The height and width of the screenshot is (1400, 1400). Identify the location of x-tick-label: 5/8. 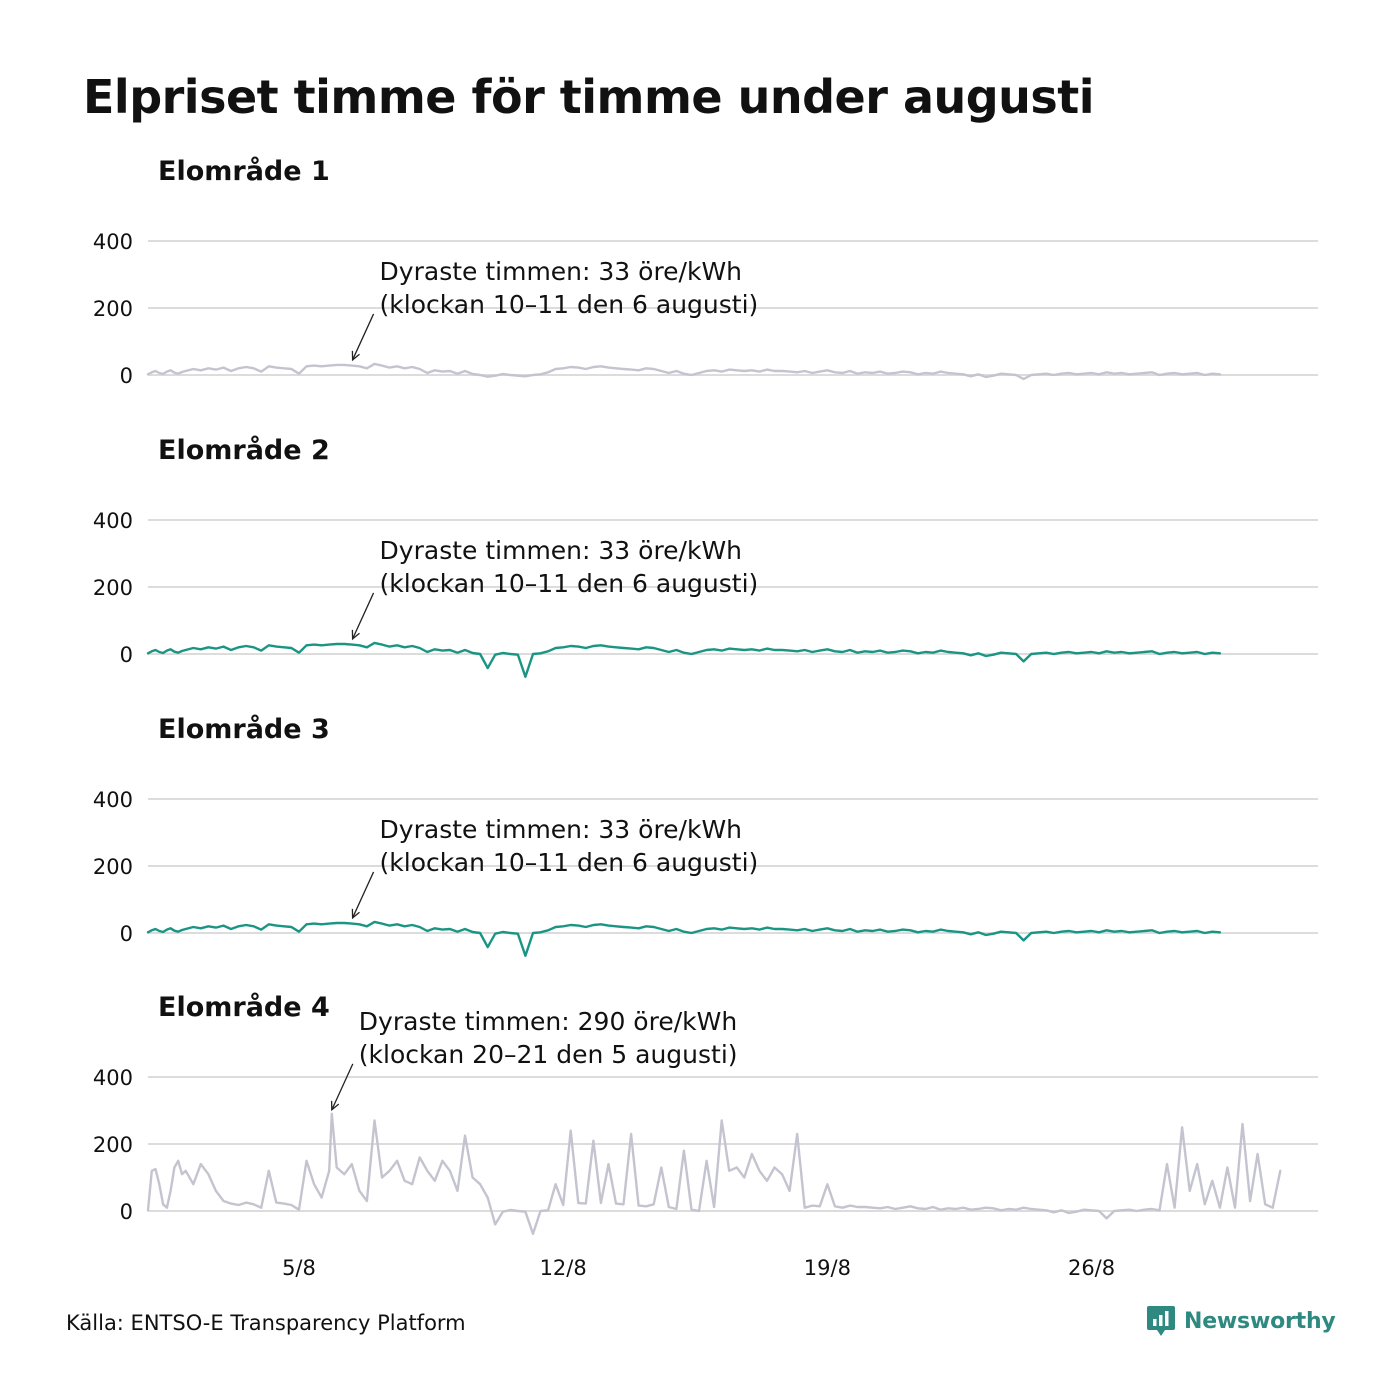
(299, 1268).